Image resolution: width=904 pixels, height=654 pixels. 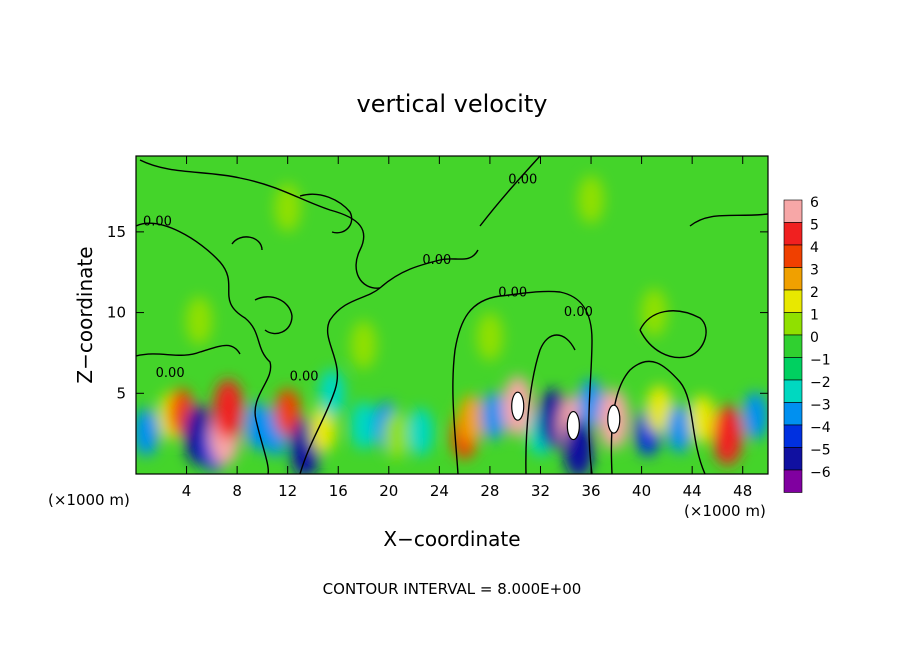 I want to click on x-tick-label-0: 4, so click(x=187, y=491).